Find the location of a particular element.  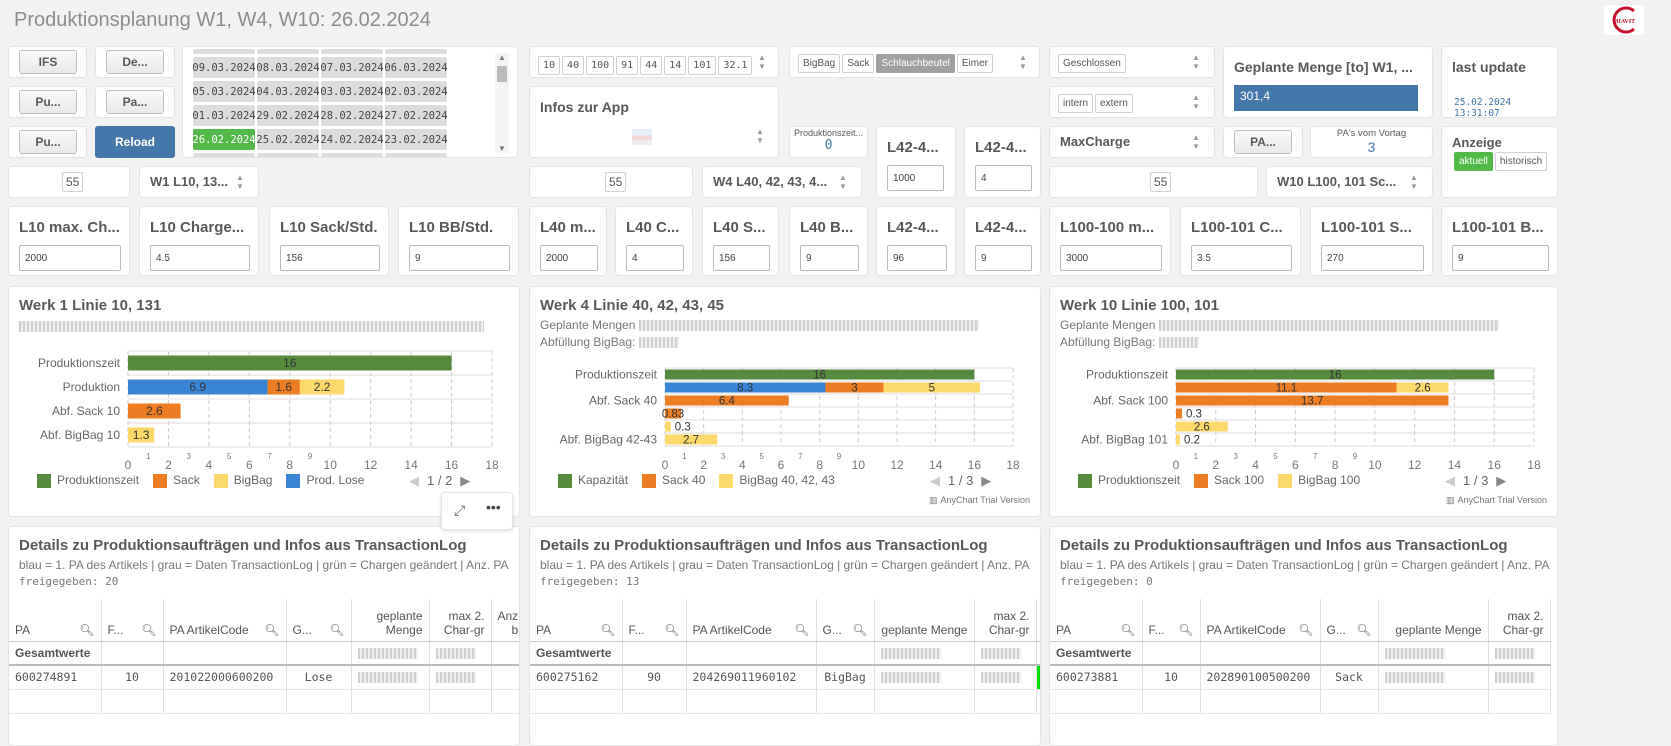

line-chip: 32.1 is located at coordinates (735, 65).